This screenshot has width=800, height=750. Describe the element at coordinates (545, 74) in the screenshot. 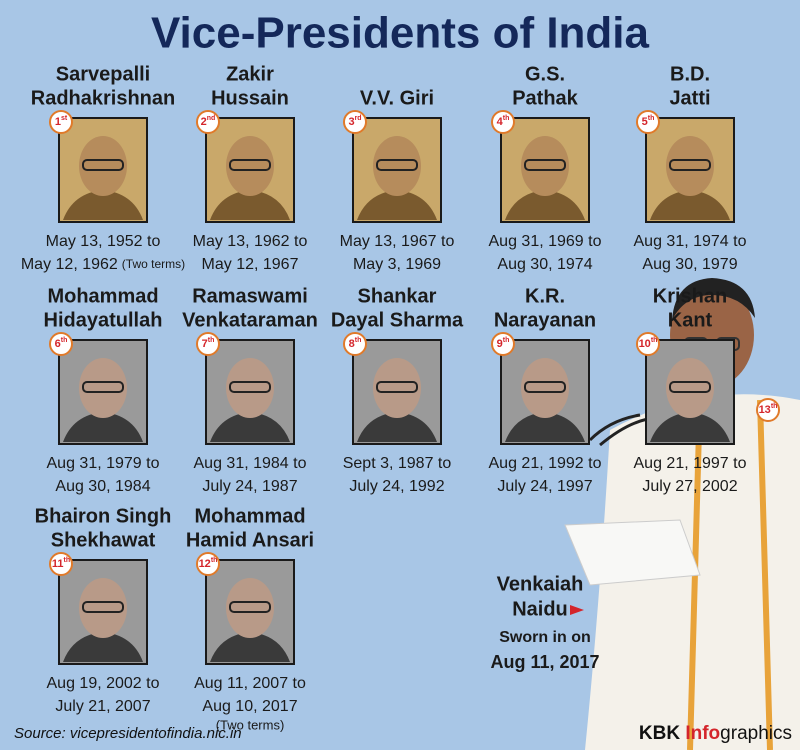

I see `person-name: G.S.` at that location.